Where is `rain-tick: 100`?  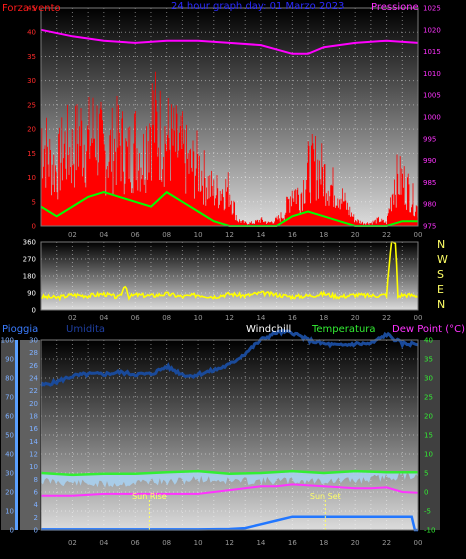
rain-tick: 100 is located at coordinates (7, 341).